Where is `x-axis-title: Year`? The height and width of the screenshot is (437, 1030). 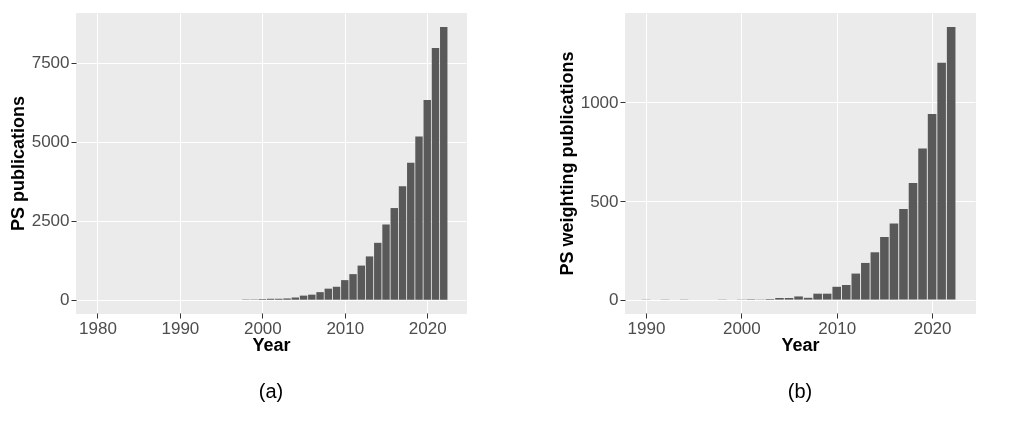
x-axis-title: Year is located at coordinates (800, 344).